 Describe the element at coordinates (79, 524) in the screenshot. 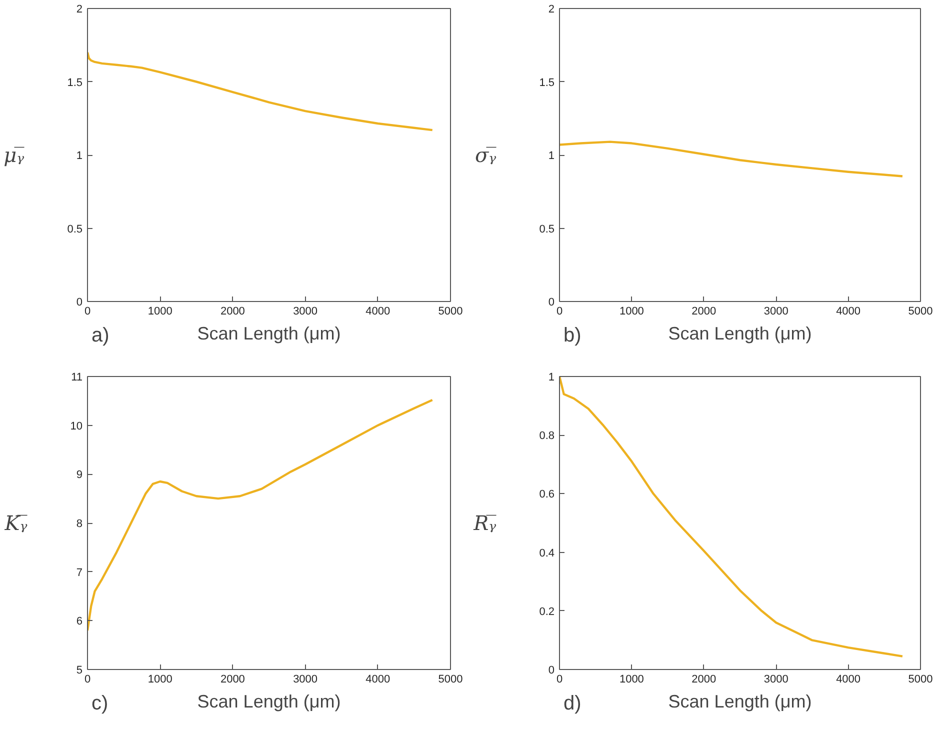

I see `y-tick-label: 8` at that location.